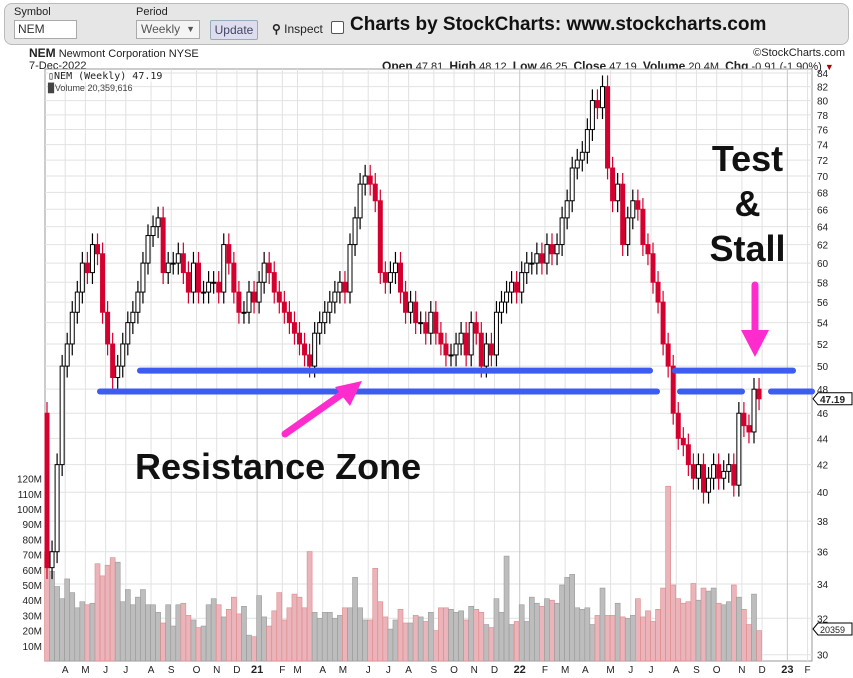  What do you see at coordinates (823, 131) in the screenshot?
I see `y-tick-label: 76` at bounding box center [823, 131].